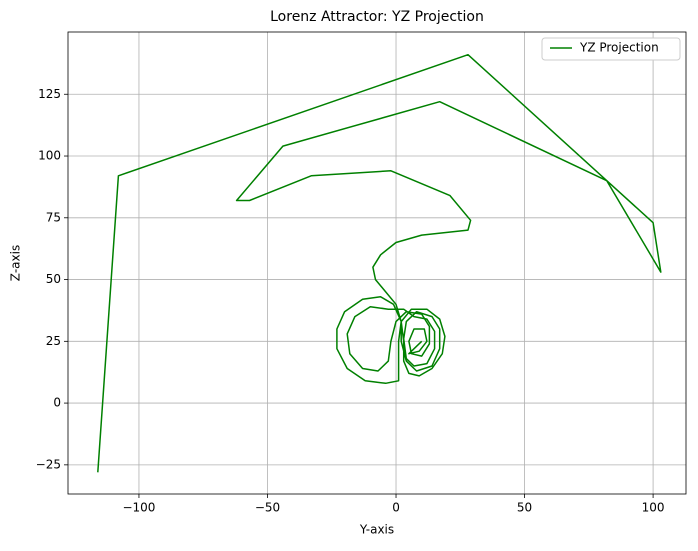 Image resolution: width=698 pixels, height=551 pixels. What do you see at coordinates (53, 341) in the screenshot?
I see `y-tick-label: 25` at bounding box center [53, 341].